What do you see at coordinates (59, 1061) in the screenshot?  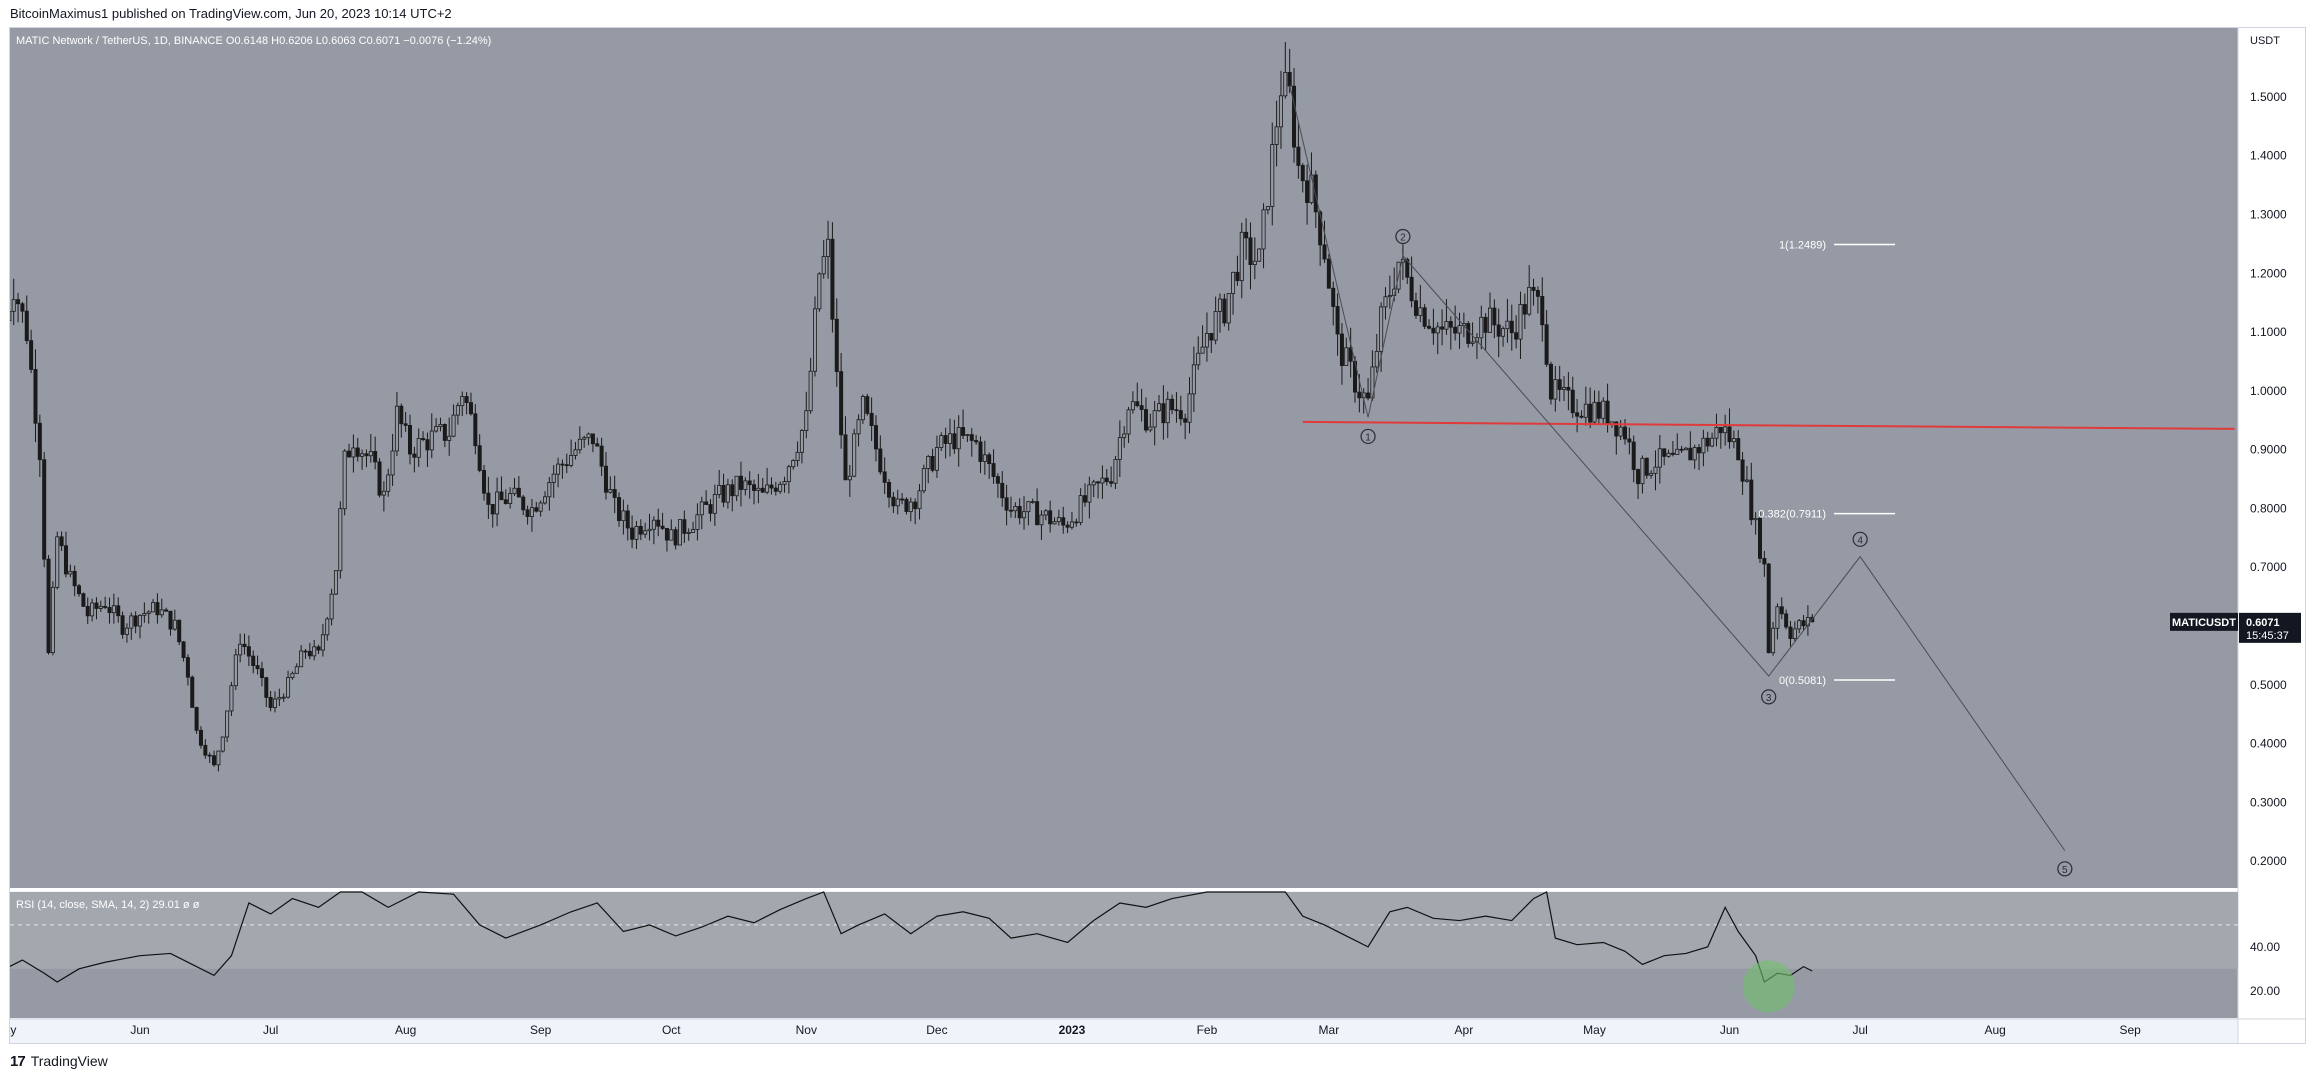 I see `tradingview-footer: 17 TradingView` at bounding box center [59, 1061].